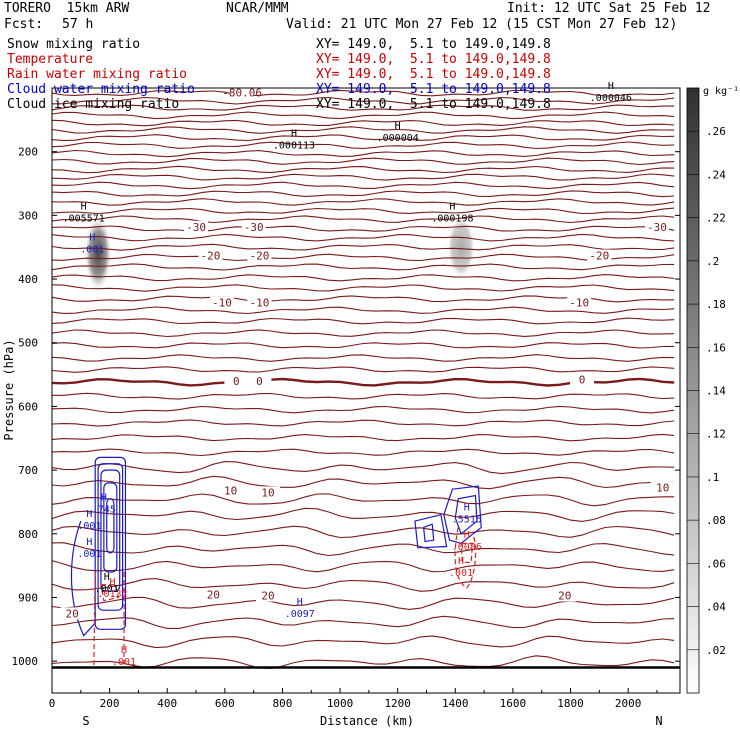  I want to click on rain-water-contour, so click(109, 593).